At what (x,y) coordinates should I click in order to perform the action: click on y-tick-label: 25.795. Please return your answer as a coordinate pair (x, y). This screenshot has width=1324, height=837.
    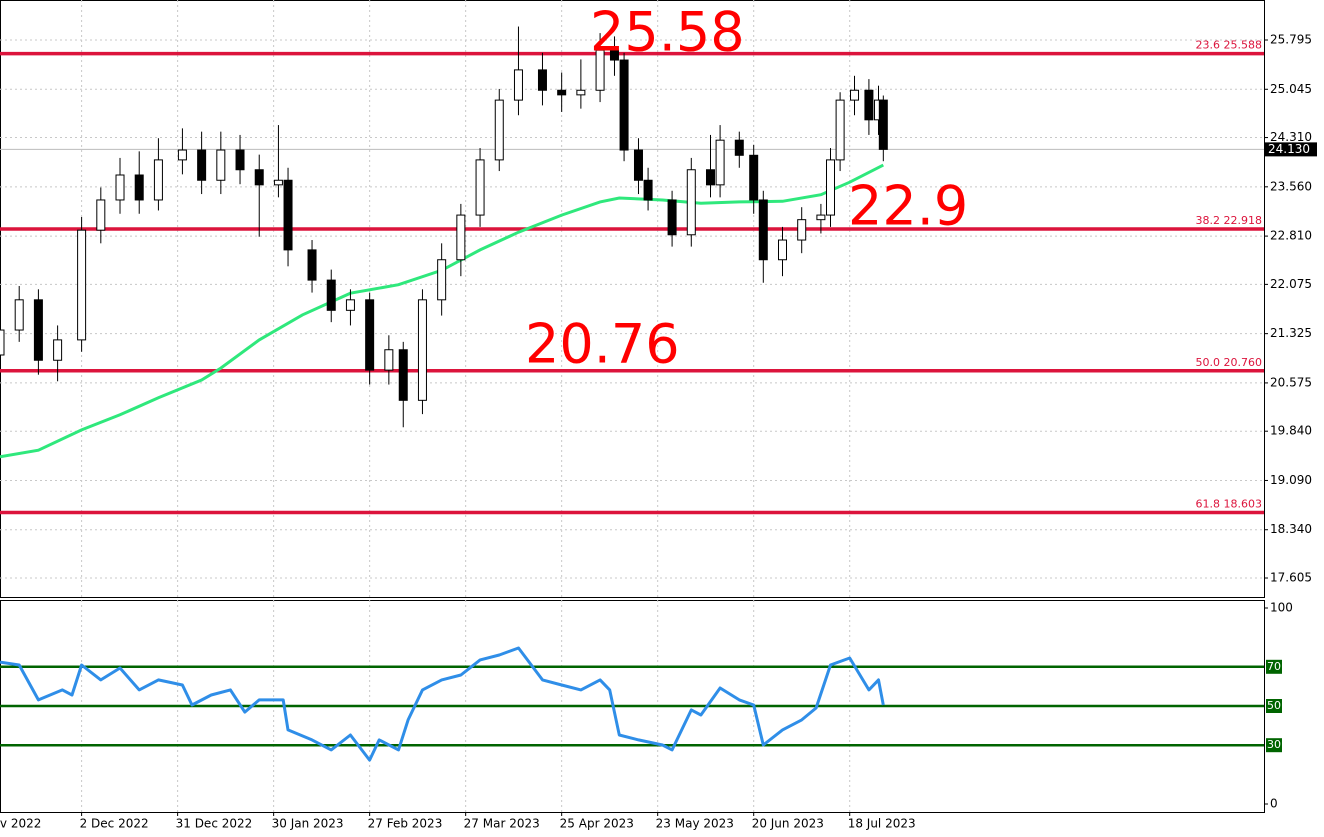
    Looking at the image, I should click on (1291, 40).